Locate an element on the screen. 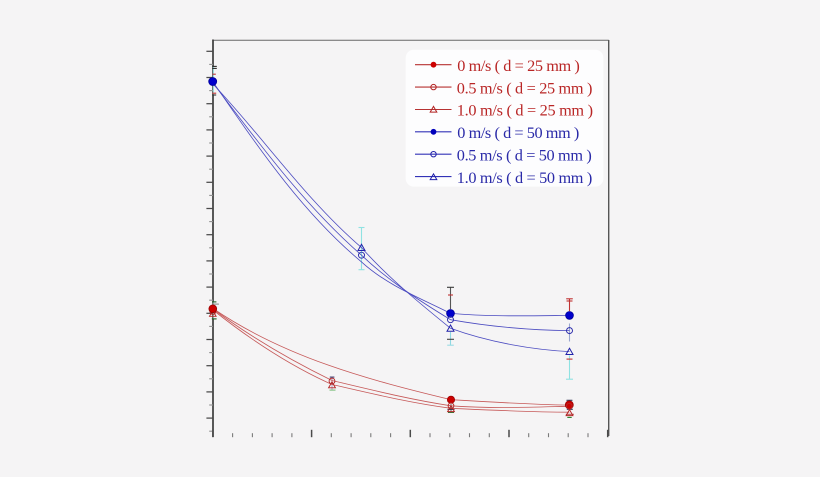 The image size is (820, 477). svg-text: 0.5 m/s ( d = 50 mm ) is located at coordinates (524, 155).